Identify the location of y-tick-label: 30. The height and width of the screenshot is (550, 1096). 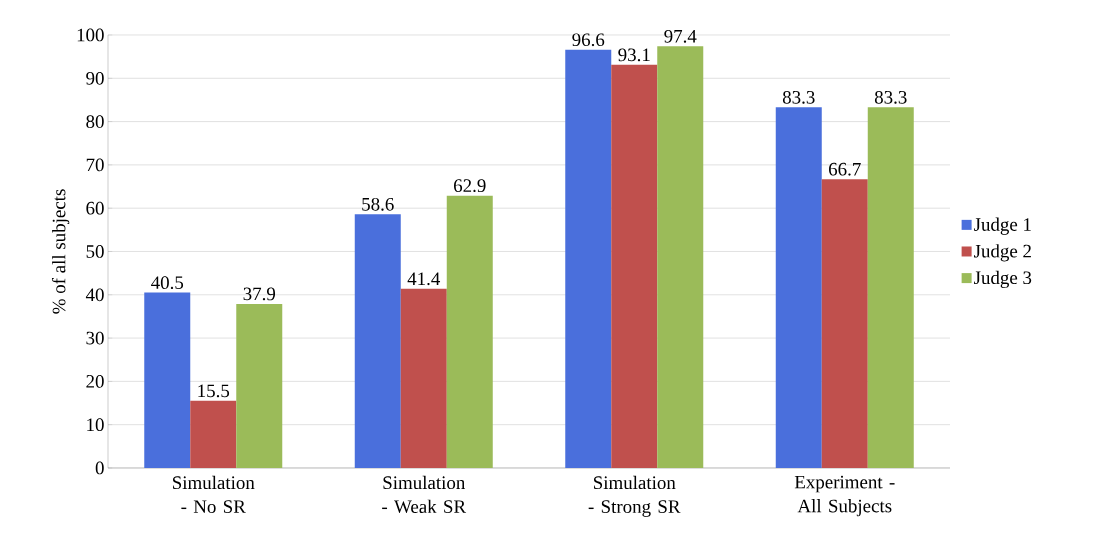
(95, 338).